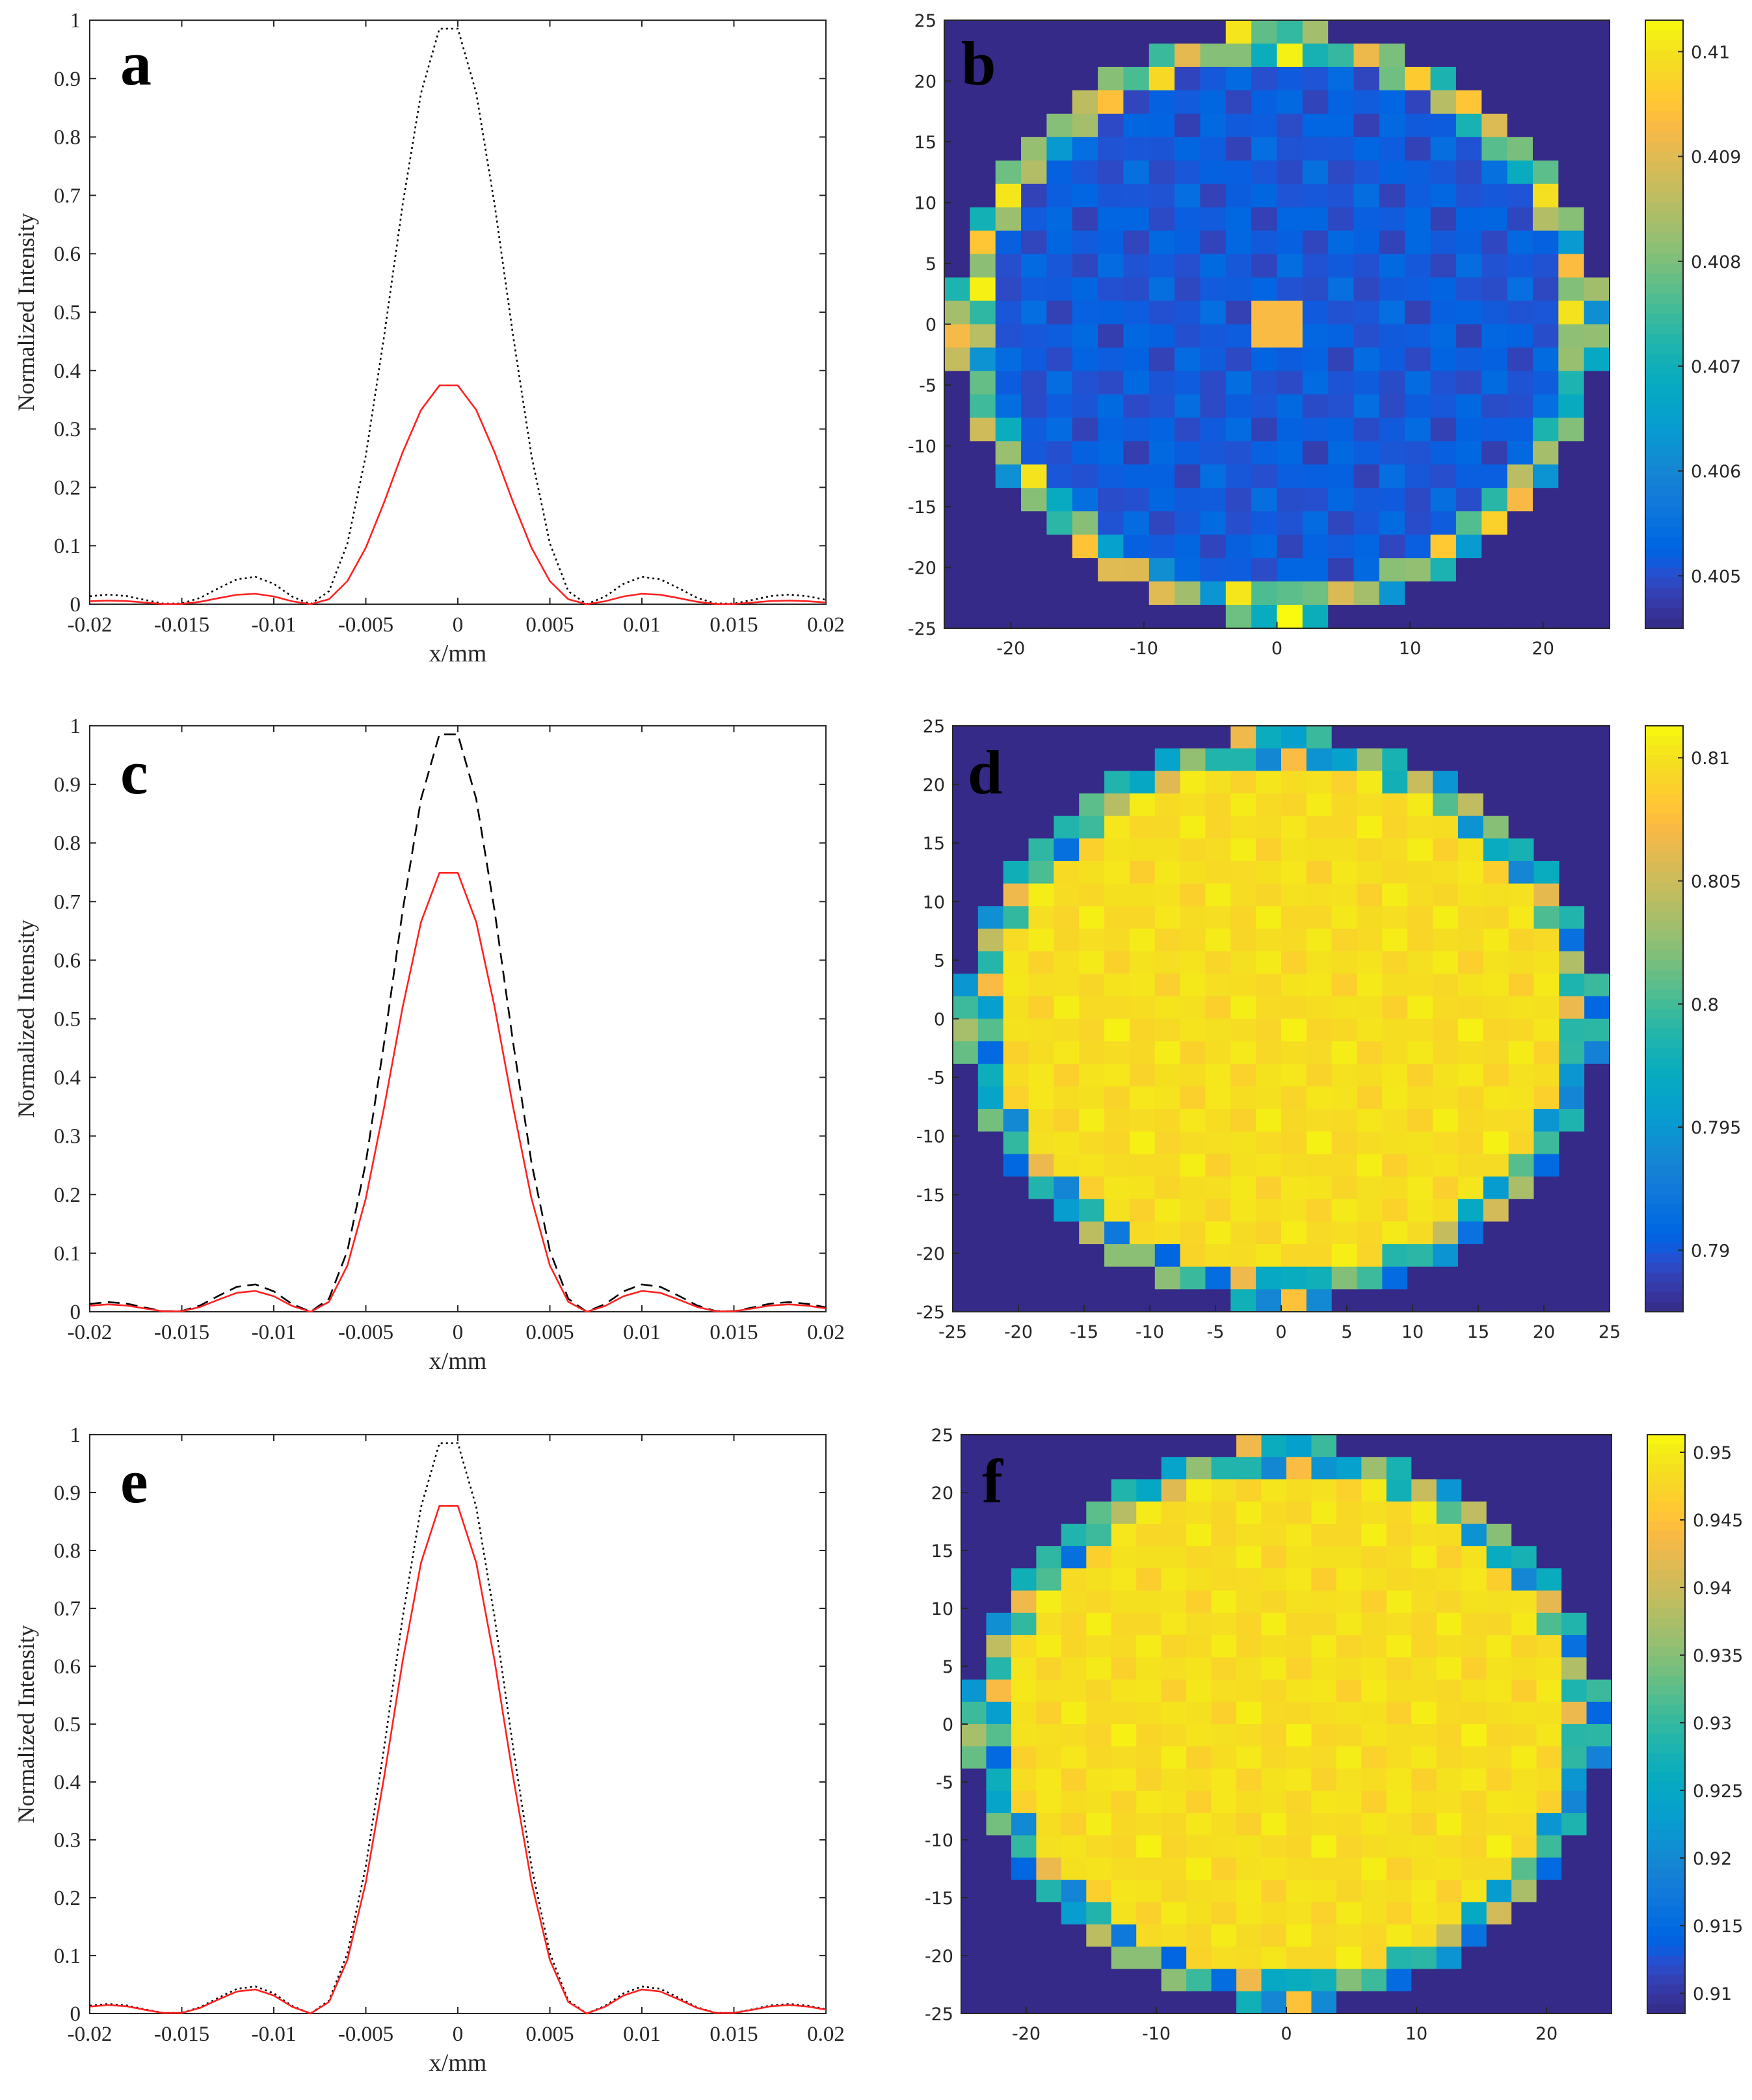 This screenshot has width=1752, height=2100. Describe the element at coordinates (1084, 1332) in the screenshot. I see `x-tick-label: -15` at that location.